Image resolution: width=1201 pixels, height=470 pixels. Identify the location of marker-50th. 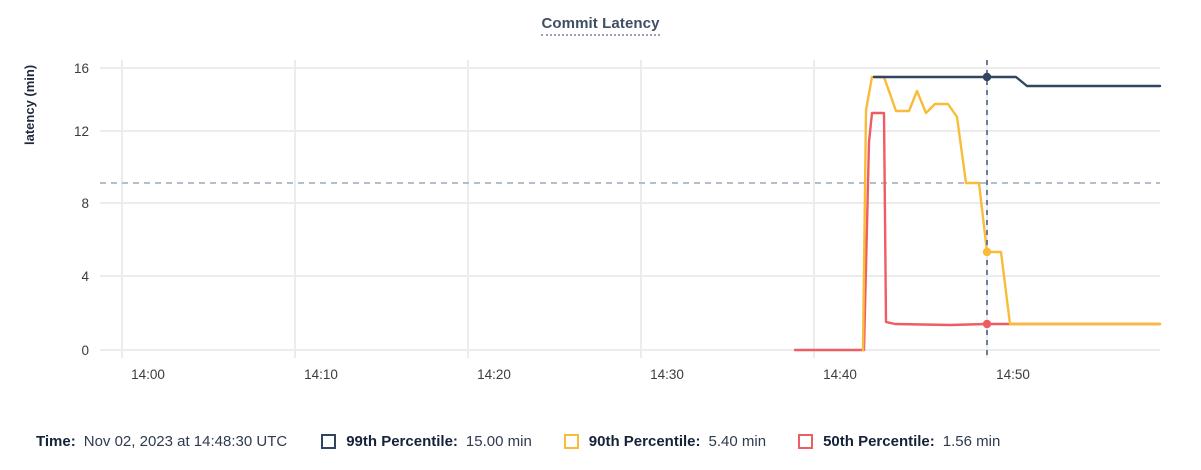
(987, 324).